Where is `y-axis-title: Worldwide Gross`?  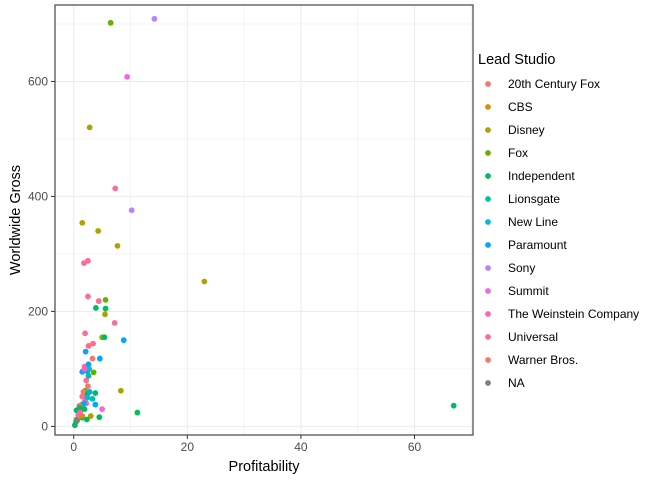
y-axis-title: Worldwide Gross is located at coordinates (16, 220).